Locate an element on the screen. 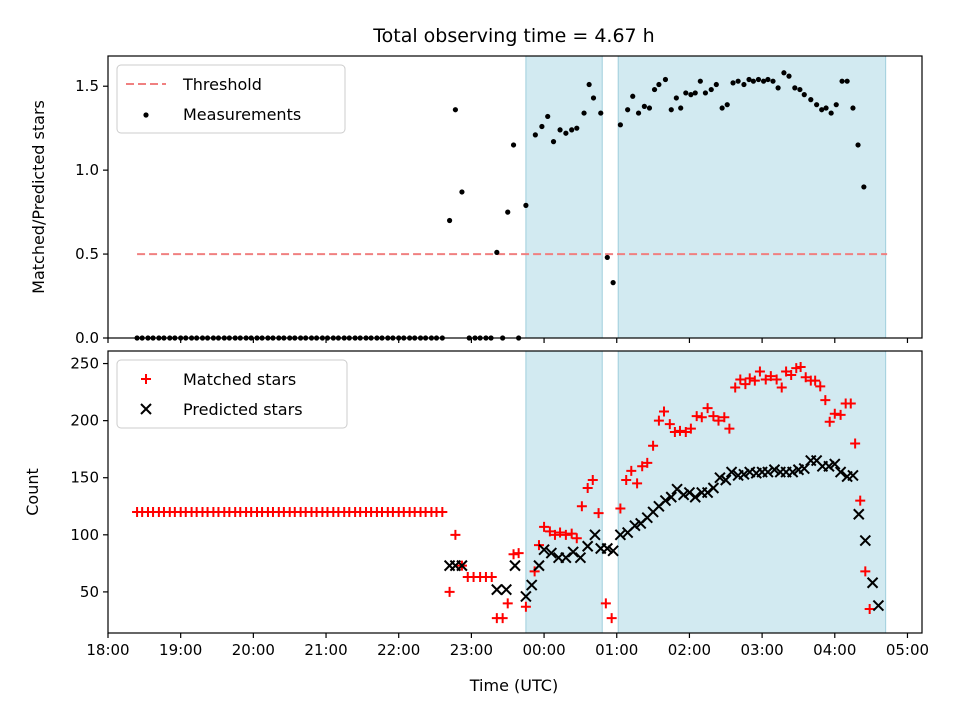 This screenshot has height=720, width=960. legend-marker is located at coordinates (146, 379).